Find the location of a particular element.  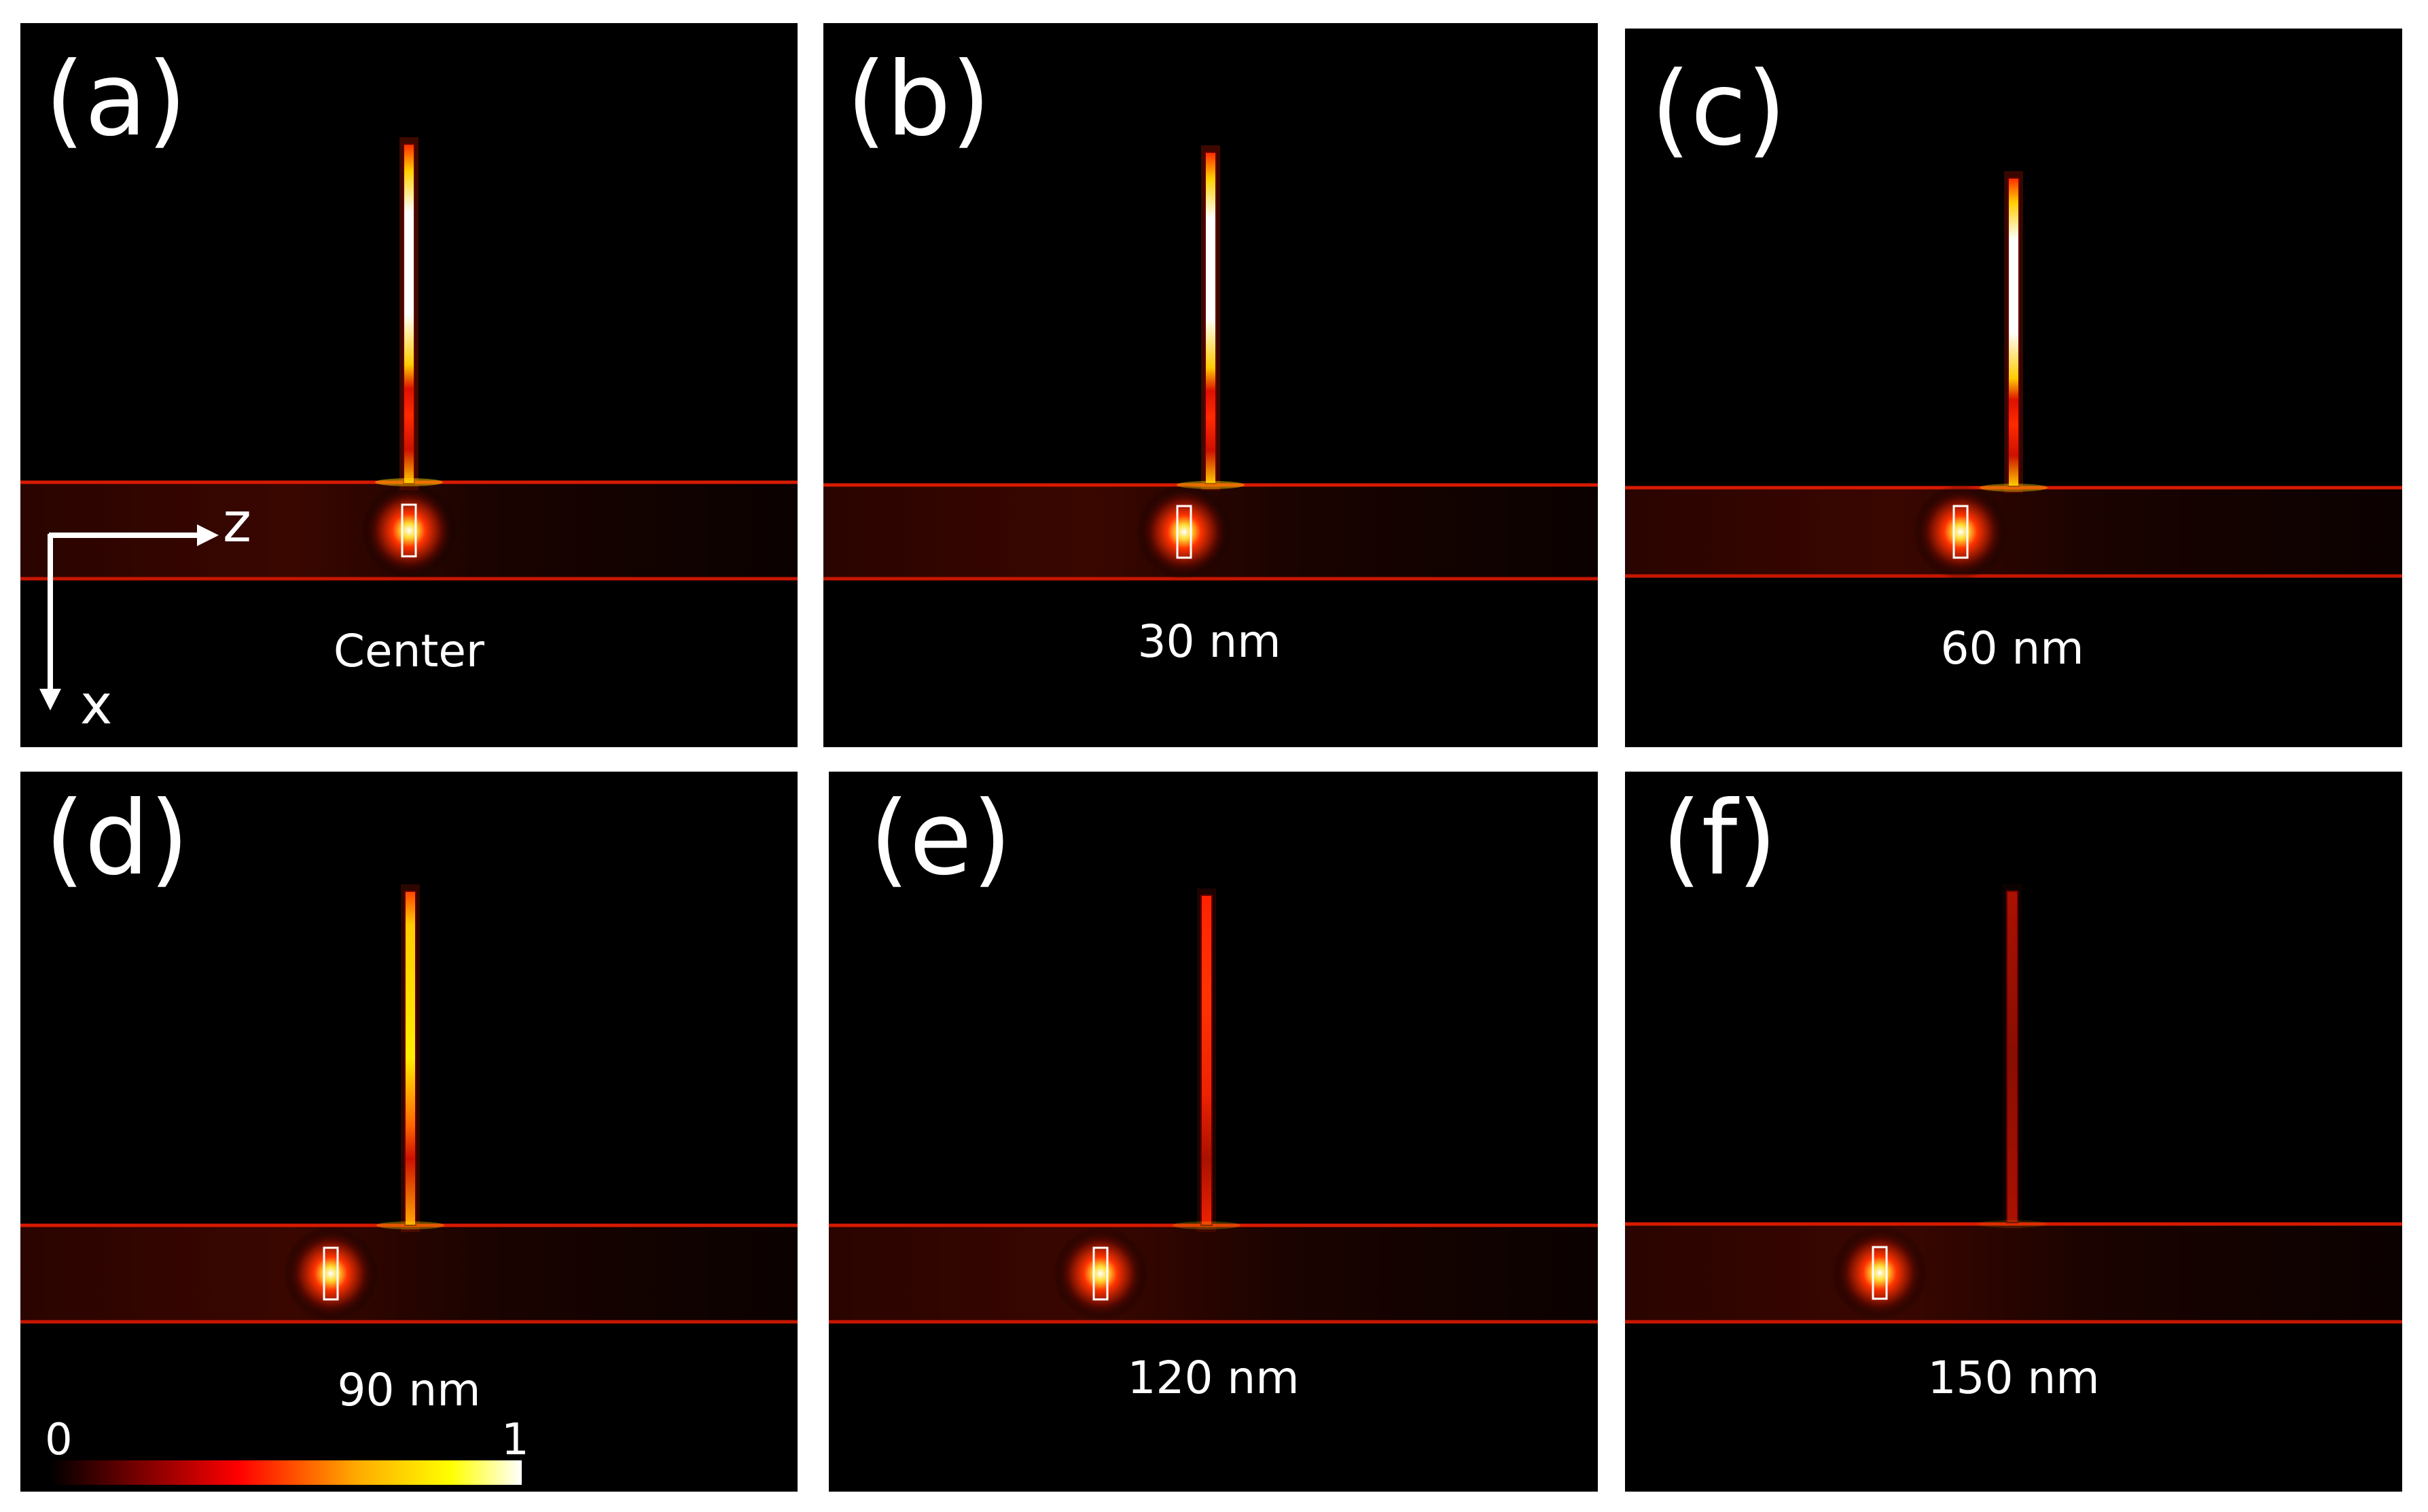

x-axis-label: x is located at coordinates (97, 704).